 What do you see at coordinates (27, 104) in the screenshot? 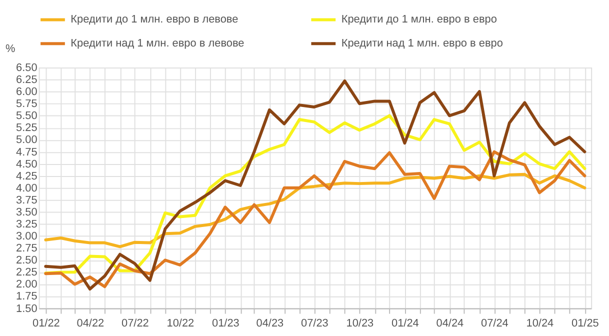
I see `y-tick-label: 5.75` at bounding box center [27, 104].